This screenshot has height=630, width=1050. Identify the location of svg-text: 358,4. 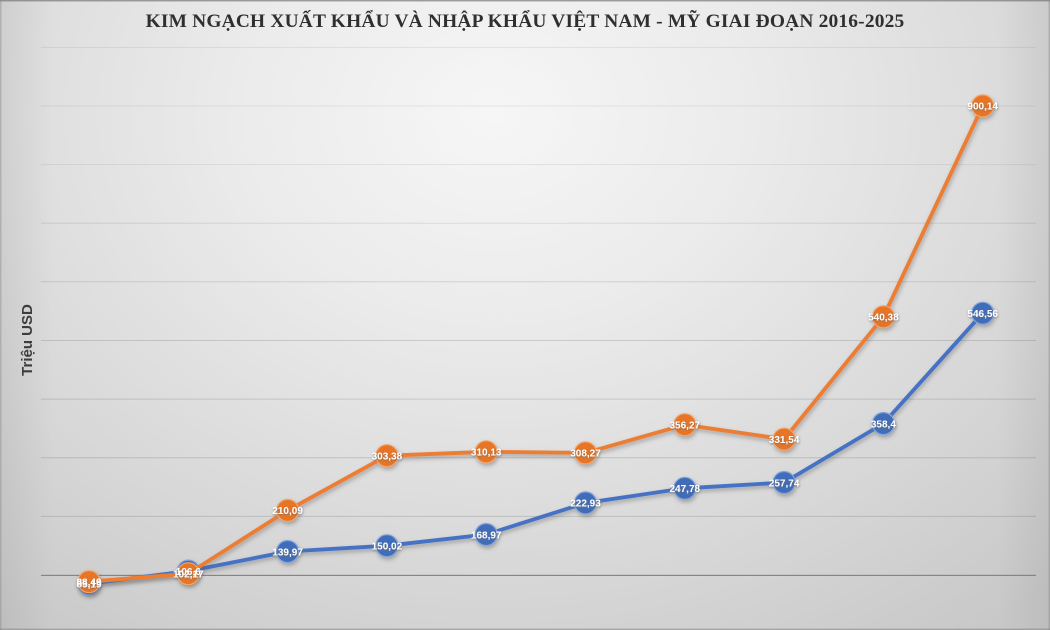
(883, 424).